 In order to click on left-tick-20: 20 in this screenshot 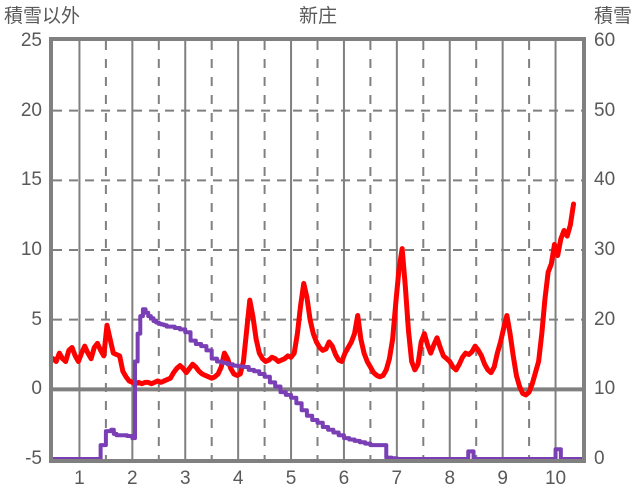, I will do `click(31, 110)`.